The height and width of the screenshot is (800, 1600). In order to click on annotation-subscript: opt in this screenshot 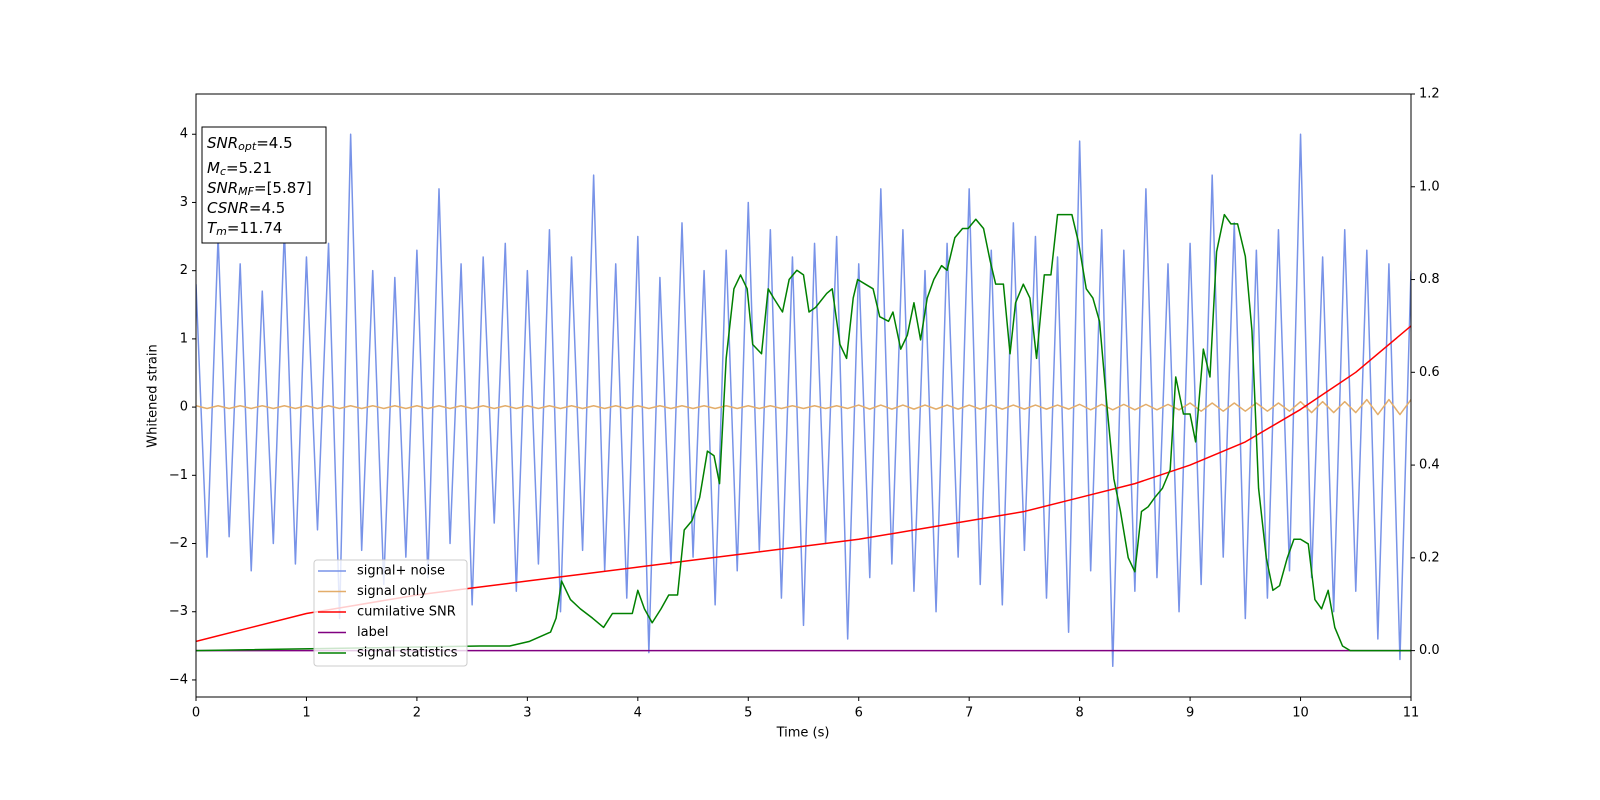, I will do `click(247, 146)`.